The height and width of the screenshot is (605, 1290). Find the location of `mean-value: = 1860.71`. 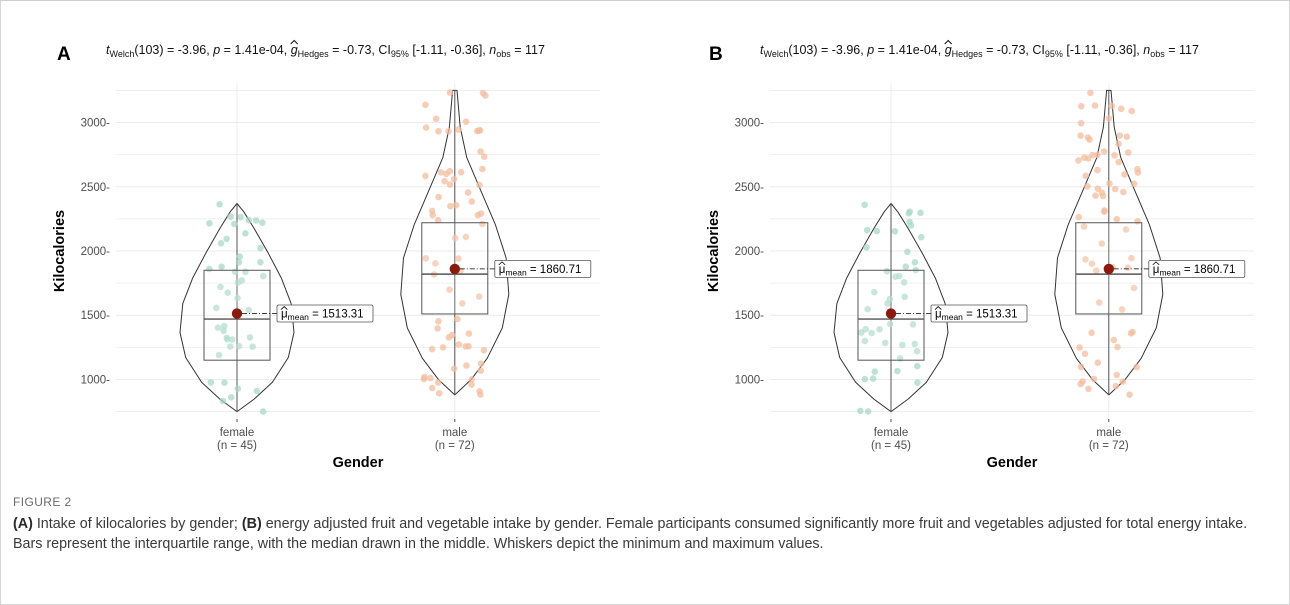

mean-value: = 1860.71 is located at coordinates (1208, 270).